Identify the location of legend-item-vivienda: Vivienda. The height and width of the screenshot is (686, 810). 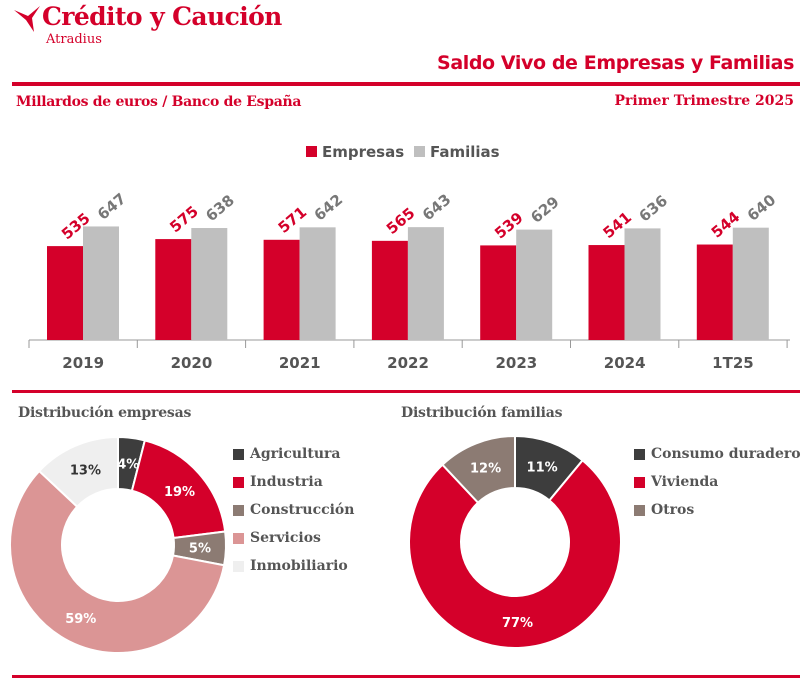
(676, 482).